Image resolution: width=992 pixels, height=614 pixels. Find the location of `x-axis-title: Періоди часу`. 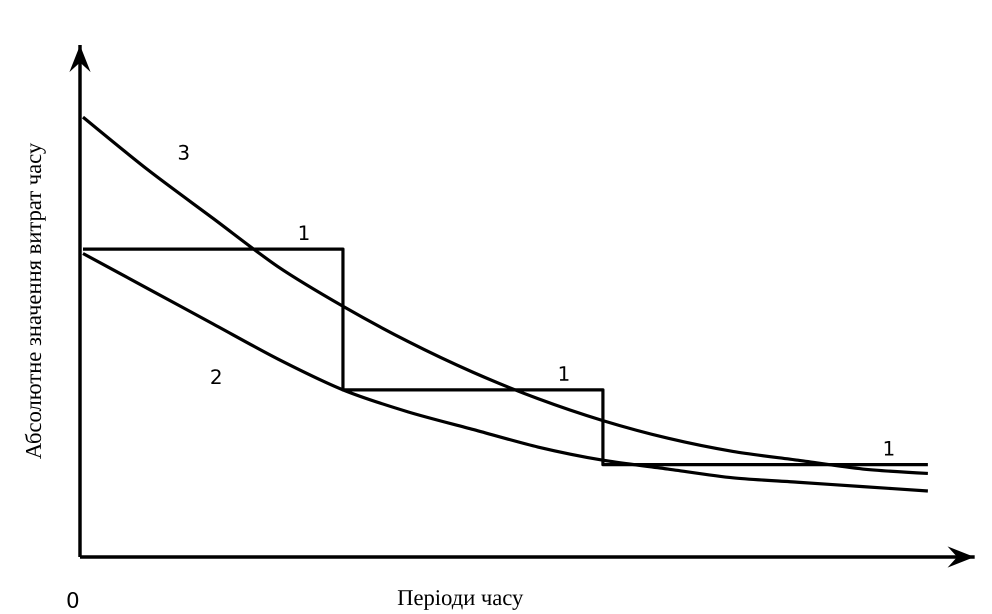

x-axis-title: Періоди часу is located at coordinates (461, 600).